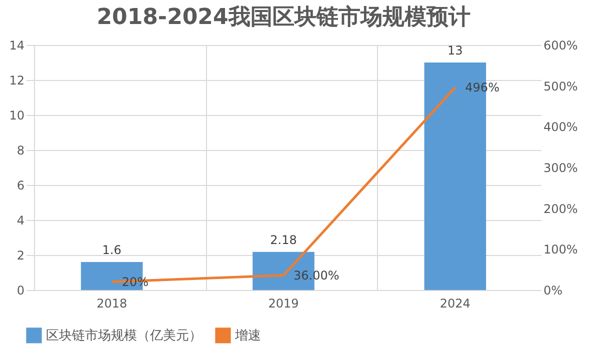 The height and width of the screenshot is (362, 594). What do you see at coordinates (16, 45) in the screenshot?
I see `y-tick-label: 14` at bounding box center [16, 45].